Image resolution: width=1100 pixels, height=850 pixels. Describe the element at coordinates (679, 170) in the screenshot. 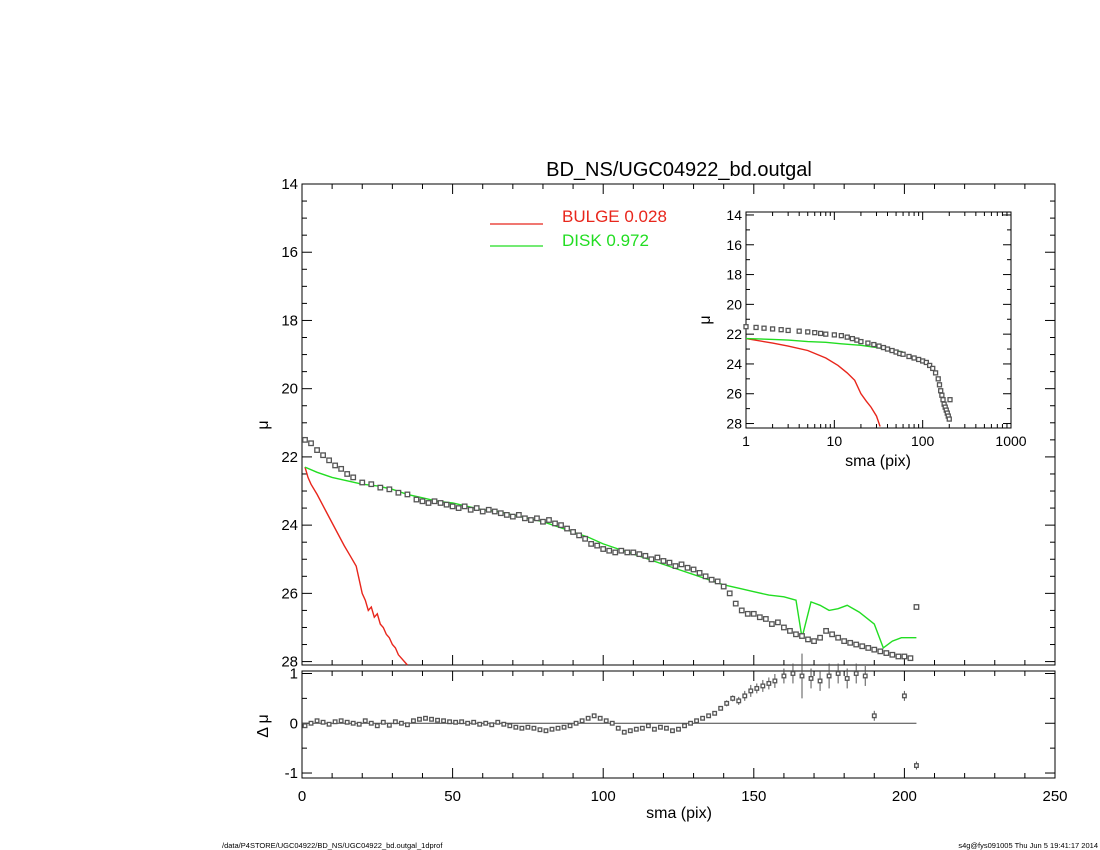

I see `chart-title: BD_NS/UGC04922_bd.outgal` at that location.